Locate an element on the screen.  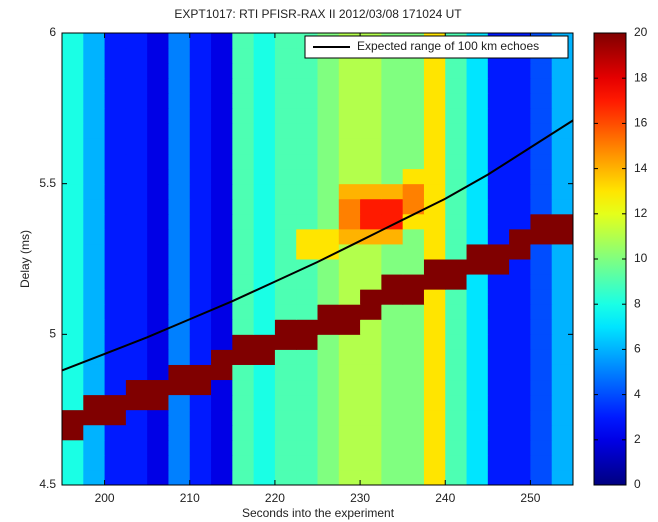
y-tick-label: 6 is located at coordinates (52, 32).